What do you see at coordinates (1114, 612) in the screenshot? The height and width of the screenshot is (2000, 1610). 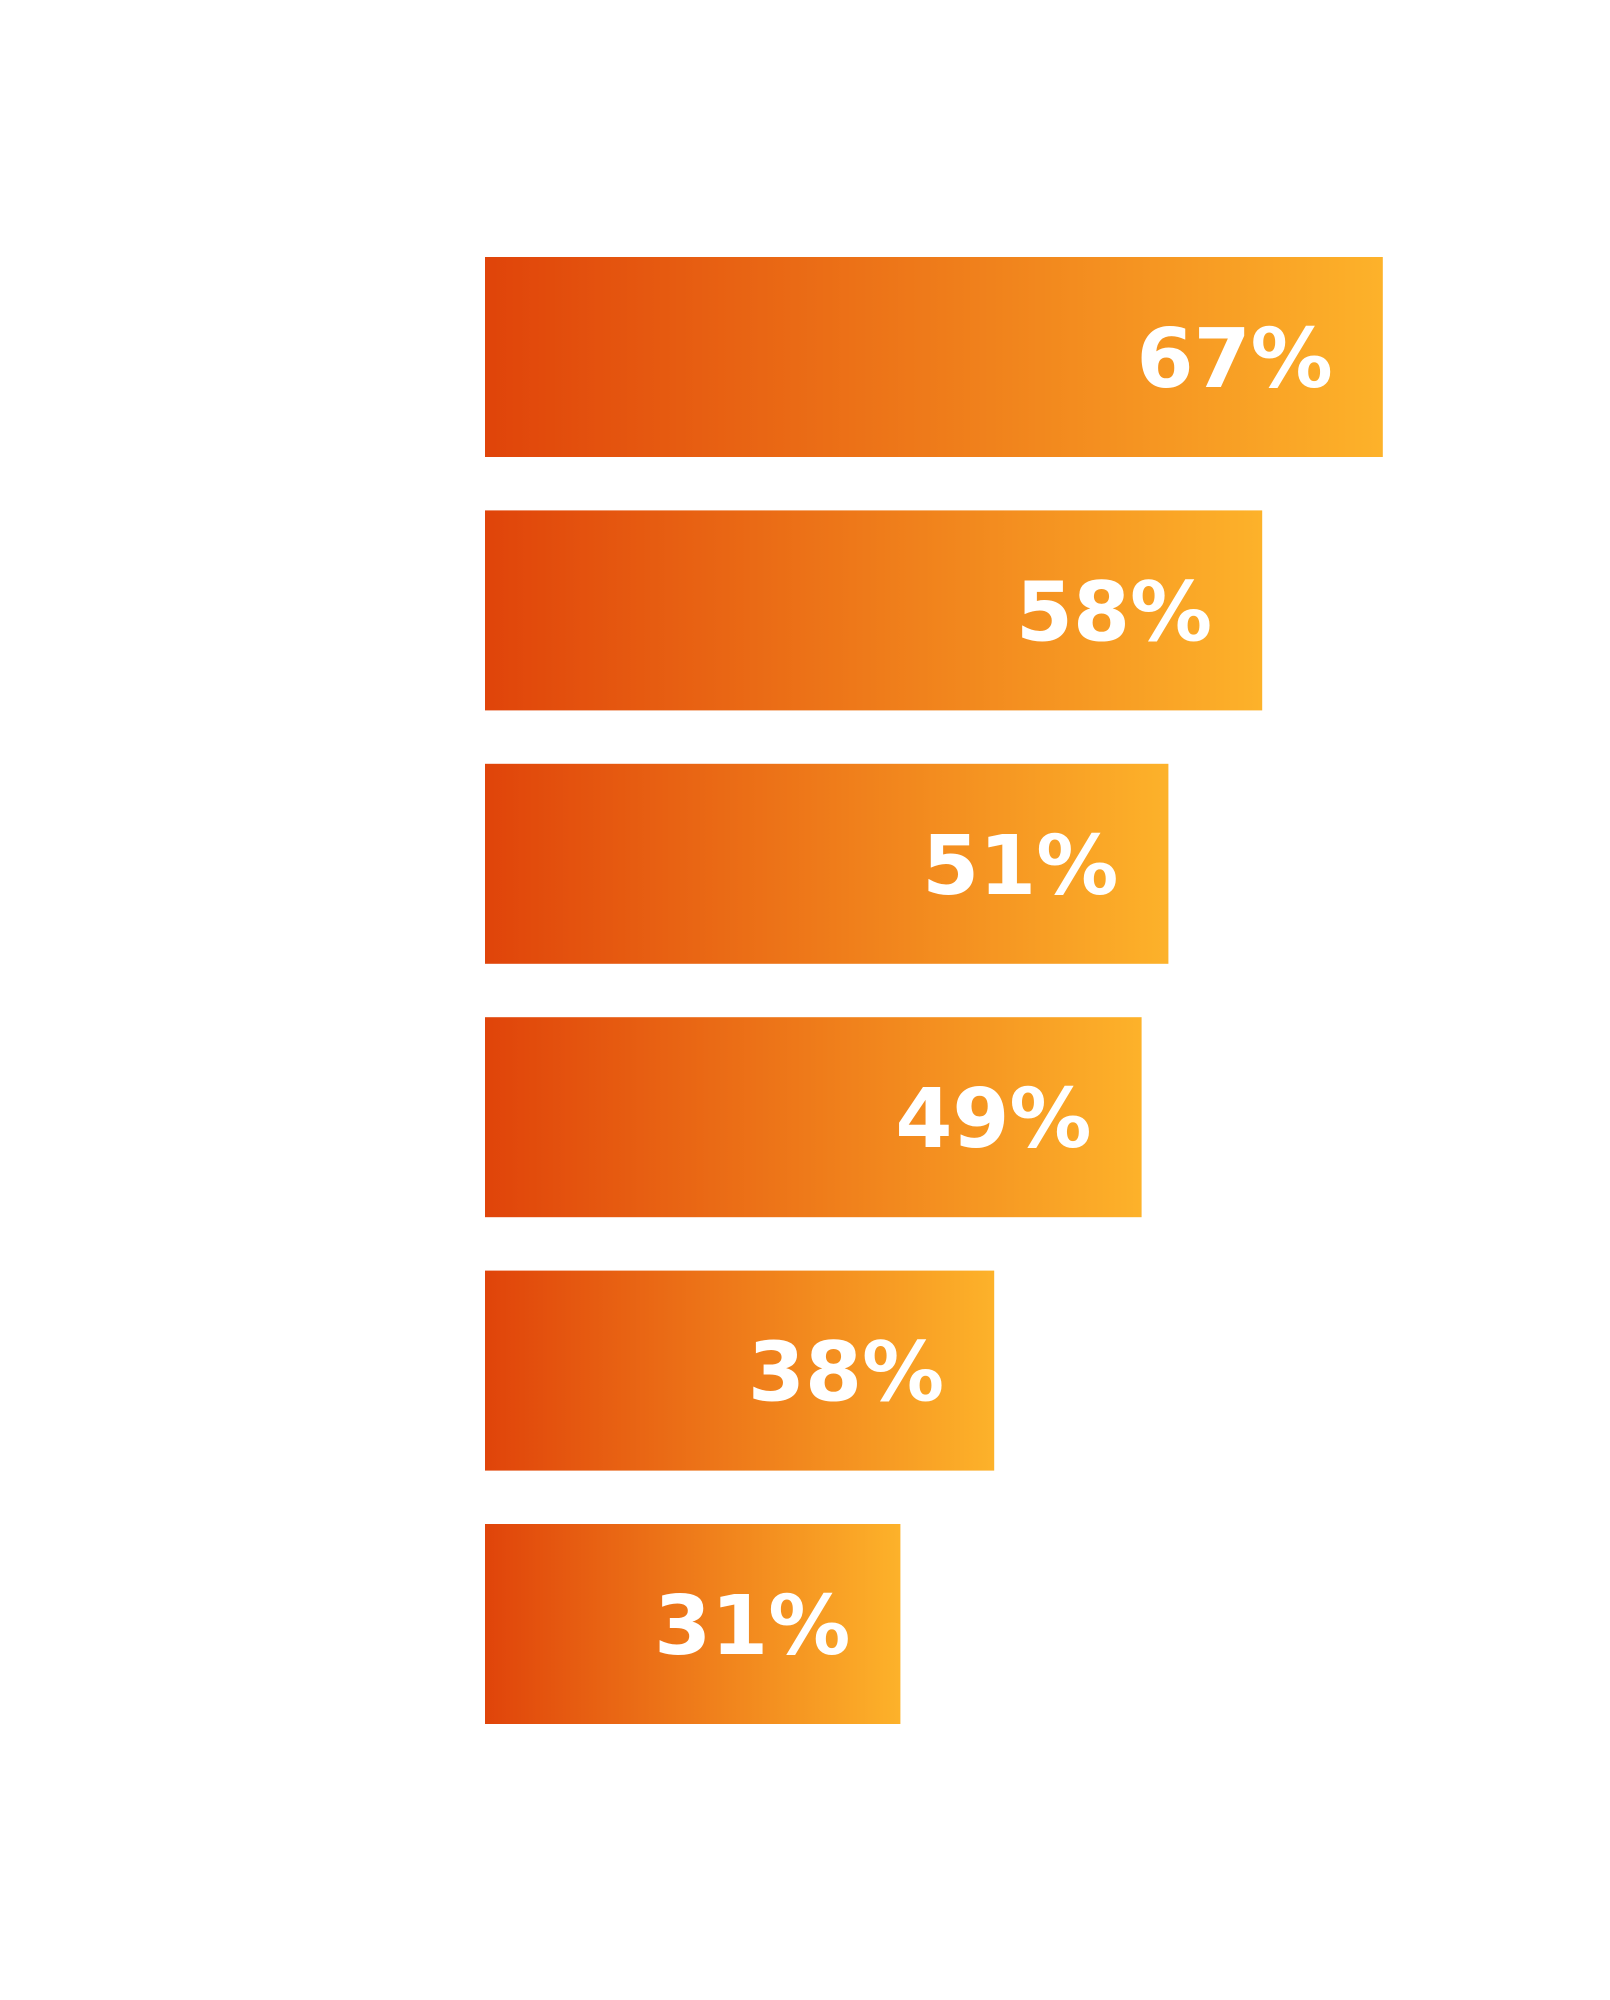 I see `bar-value-label: 58%` at bounding box center [1114, 612].